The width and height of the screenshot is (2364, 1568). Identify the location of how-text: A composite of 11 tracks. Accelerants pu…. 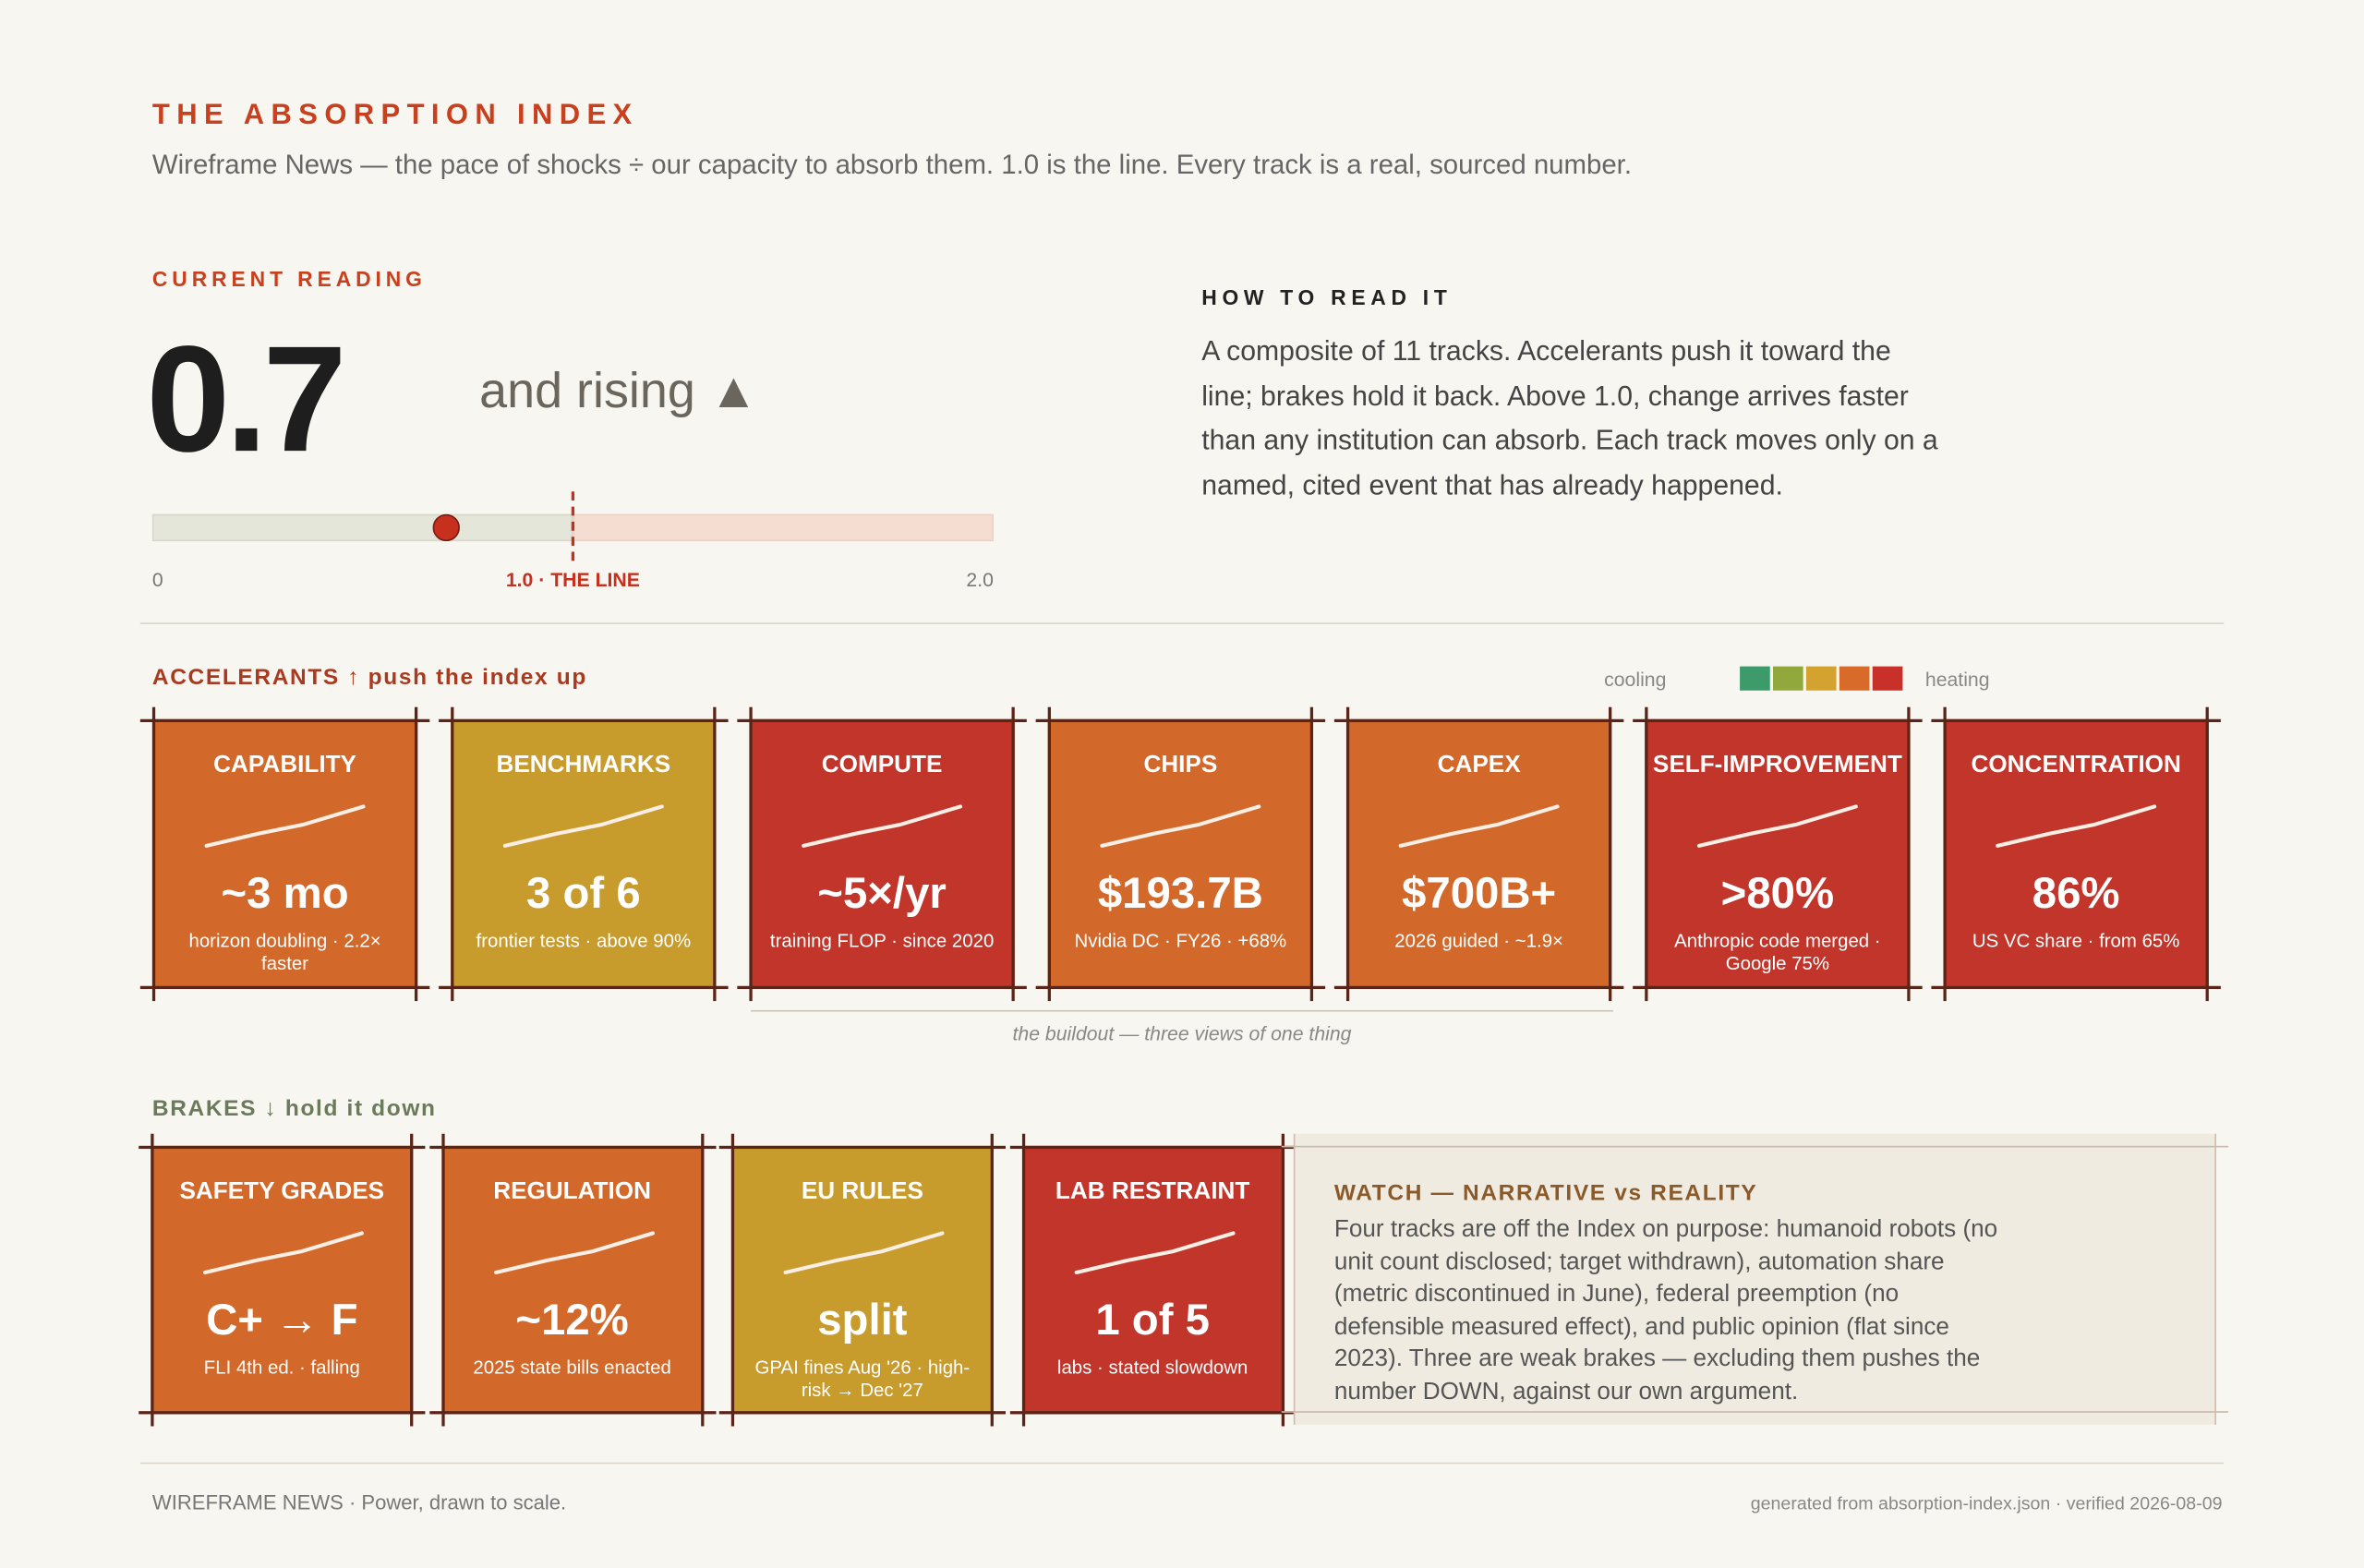
(1569, 417).